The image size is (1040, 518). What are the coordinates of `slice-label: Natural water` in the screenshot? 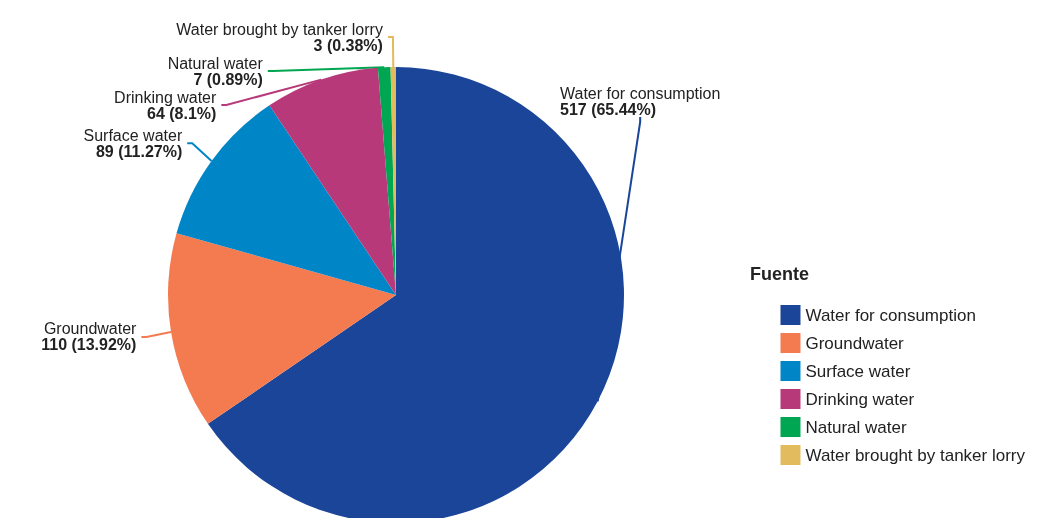 It's located at (215, 63).